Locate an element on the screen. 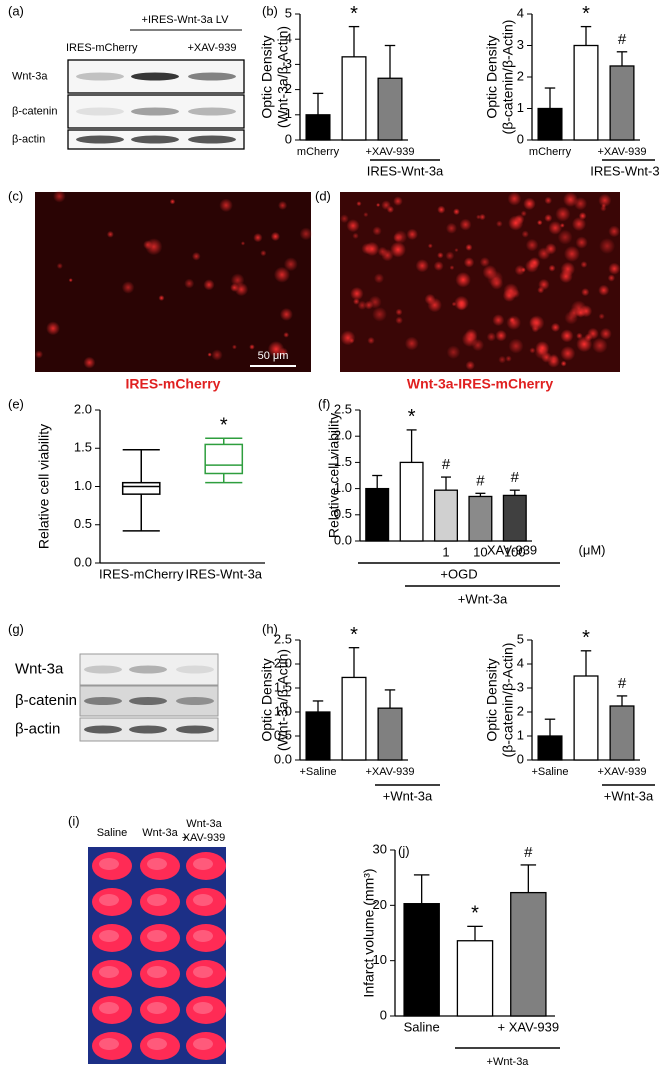 The width and height of the screenshot is (660, 1071). y-tick-label: 0.0 is located at coordinates (283, 758).